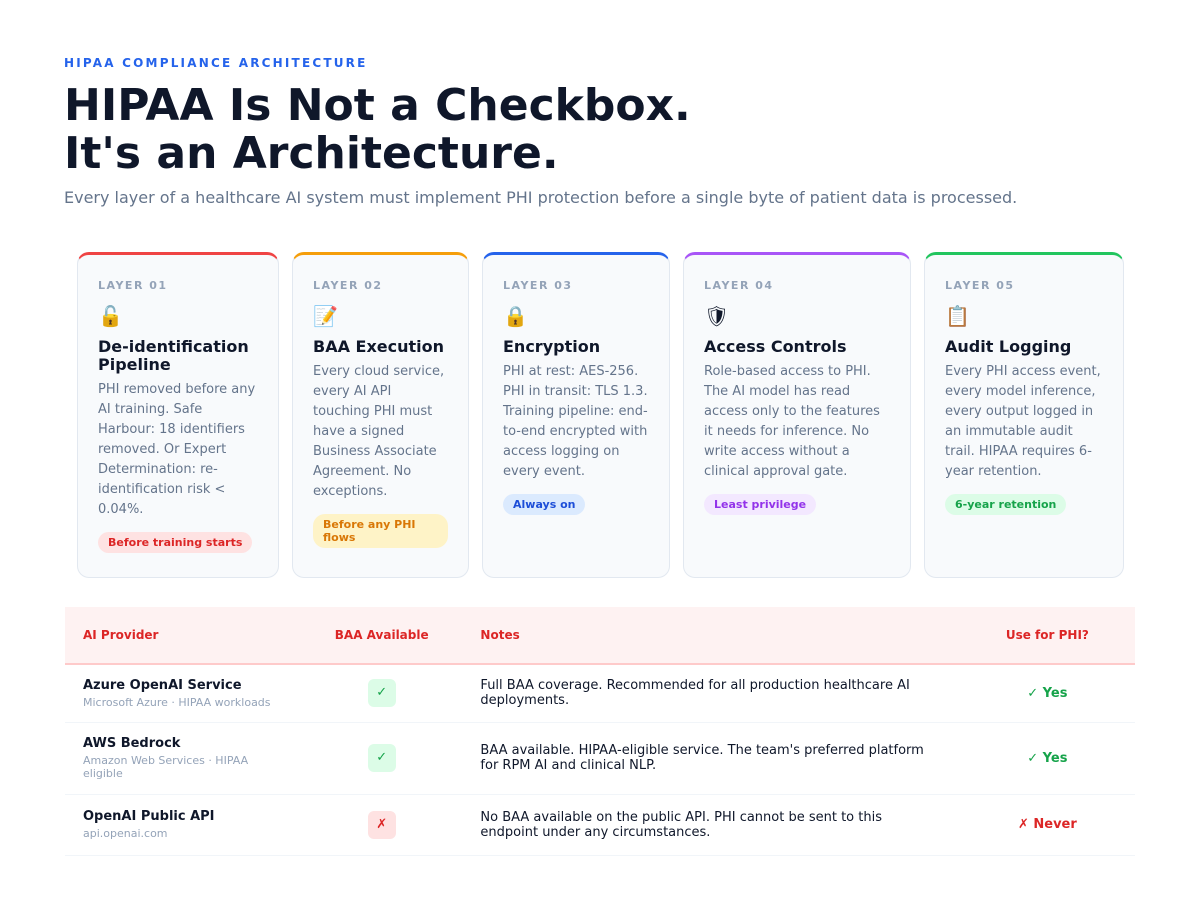  Describe the element at coordinates (1047, 825) in the screenshot. I see `use-cell: ✗ Never` at that location.